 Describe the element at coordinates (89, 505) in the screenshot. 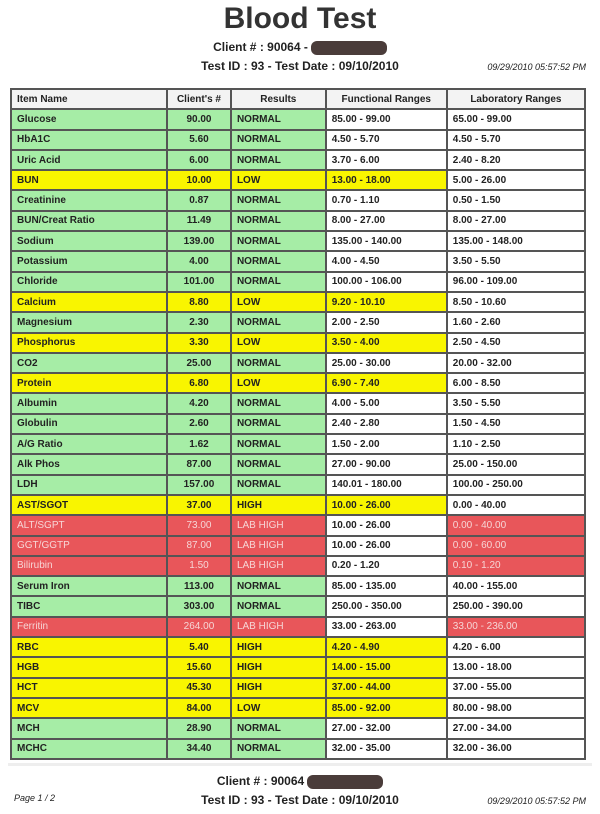

I see `item-name: AST/SGOT` at that location.